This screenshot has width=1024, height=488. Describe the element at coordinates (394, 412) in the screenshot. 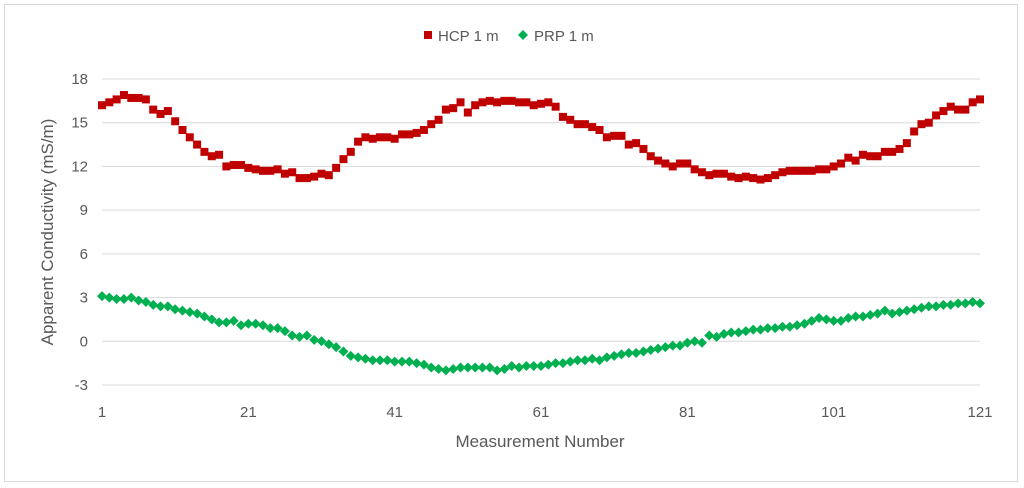

I see `x-tick-label: 41` at that location.